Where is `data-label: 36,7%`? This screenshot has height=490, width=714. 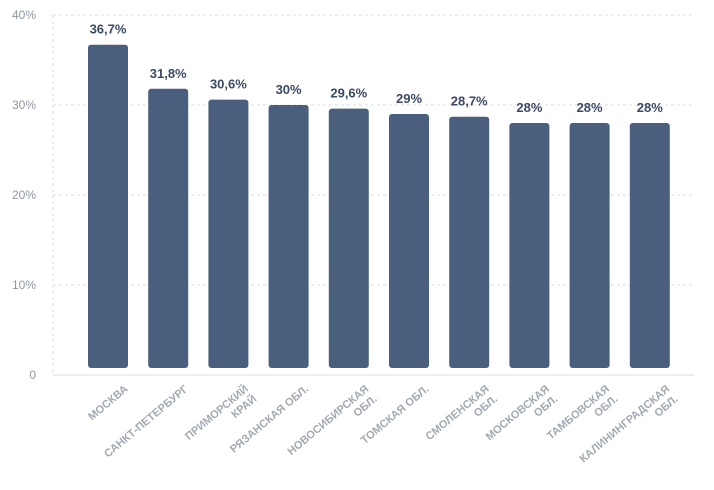 data-label: 36,7% is located at coordinates (108, 29).